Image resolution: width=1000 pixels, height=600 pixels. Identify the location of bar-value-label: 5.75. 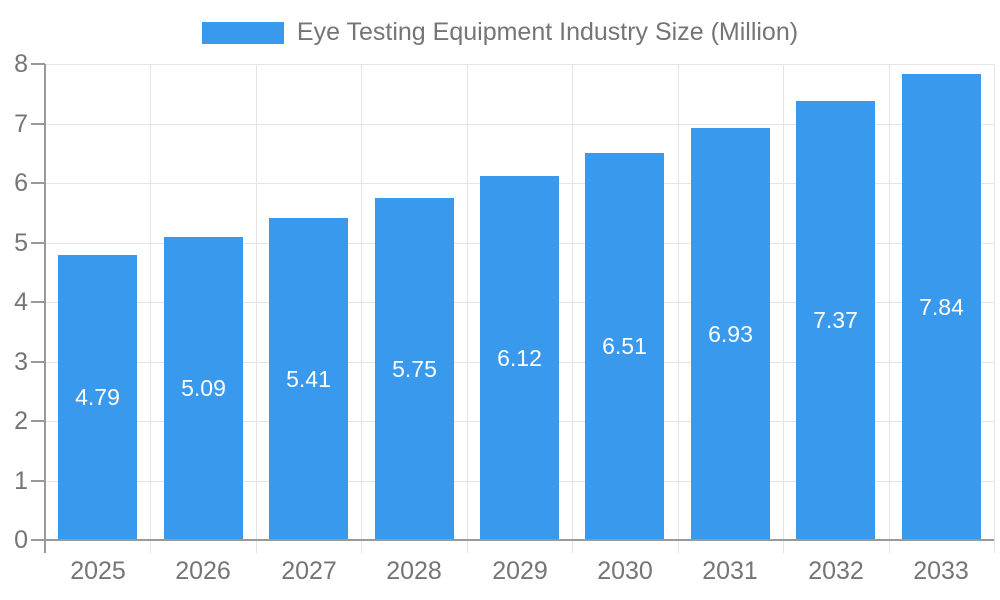
(414, 368).